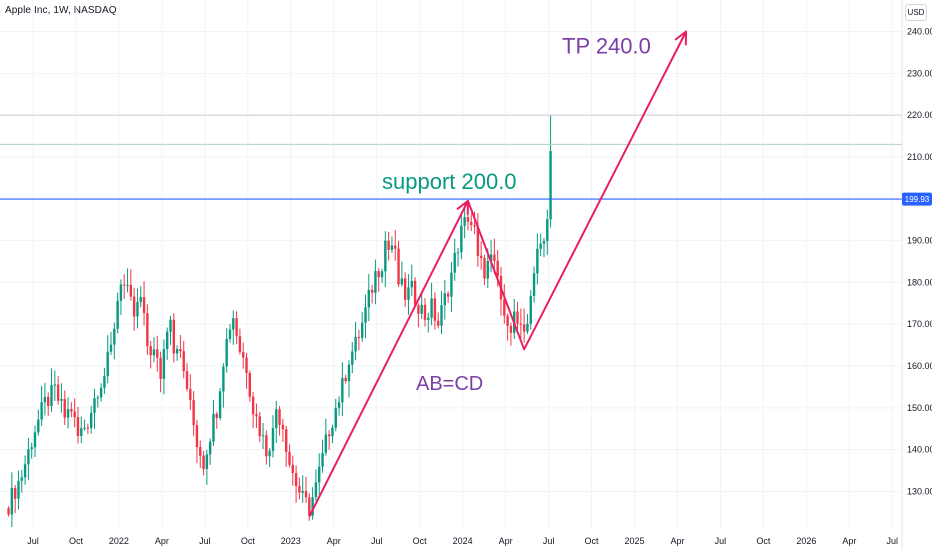 Image resolution: width=932 pixels, height=550 pixels. What do you see at coordinates (248, 541) in the screenshot?
I see `time-tick-label: Oct` at bounding box center [248, 541].